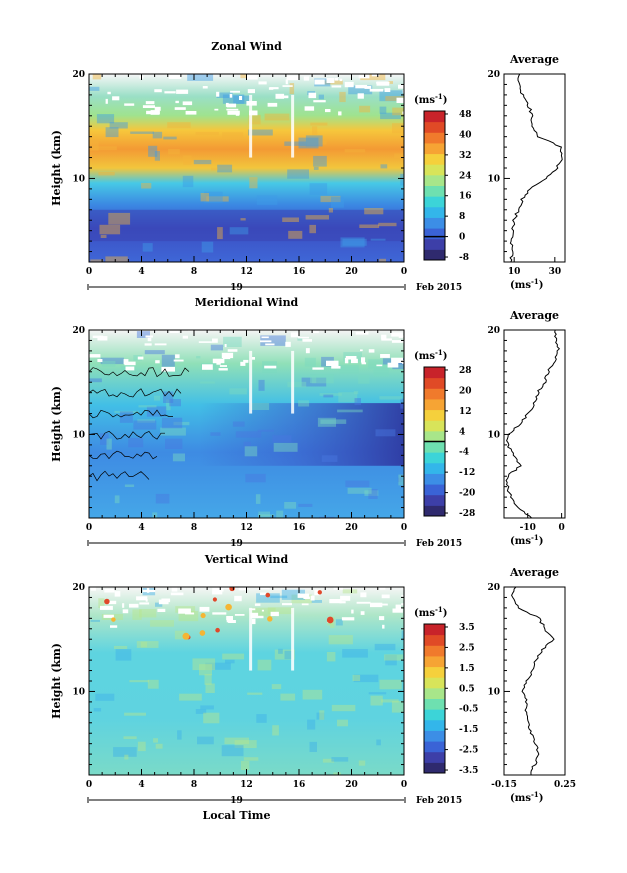 This screenshot has width=627, height=873. I want to click on y-tick-label: 10, so click(78, 692).